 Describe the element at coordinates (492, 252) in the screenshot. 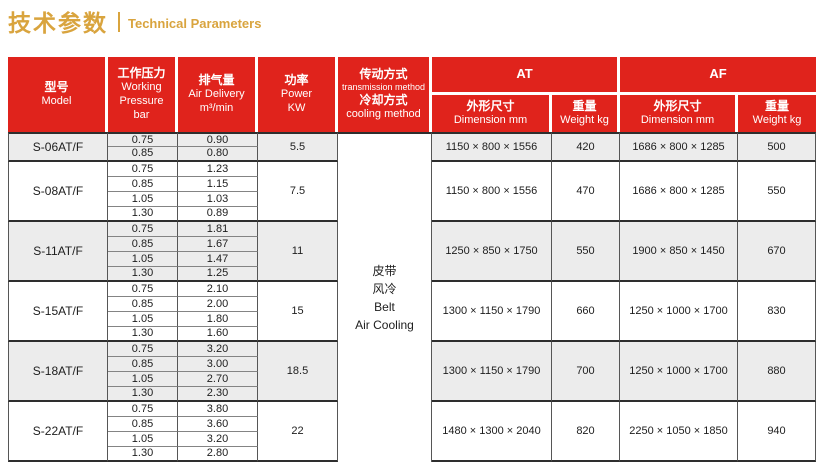

I see `at-dimension-cell: 1250 × 850 × 1750` at that location.